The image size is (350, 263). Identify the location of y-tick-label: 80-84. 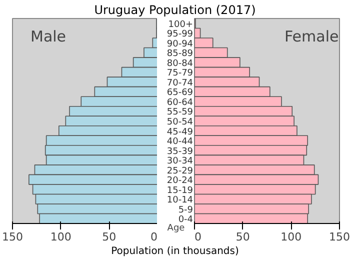
(180, 63).